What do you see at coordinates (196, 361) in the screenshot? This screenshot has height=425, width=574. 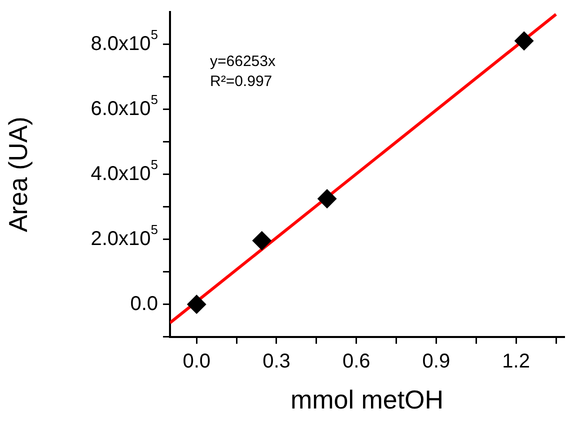 I see `x-tick-label: 0.0` at bounding box center [196, 361].